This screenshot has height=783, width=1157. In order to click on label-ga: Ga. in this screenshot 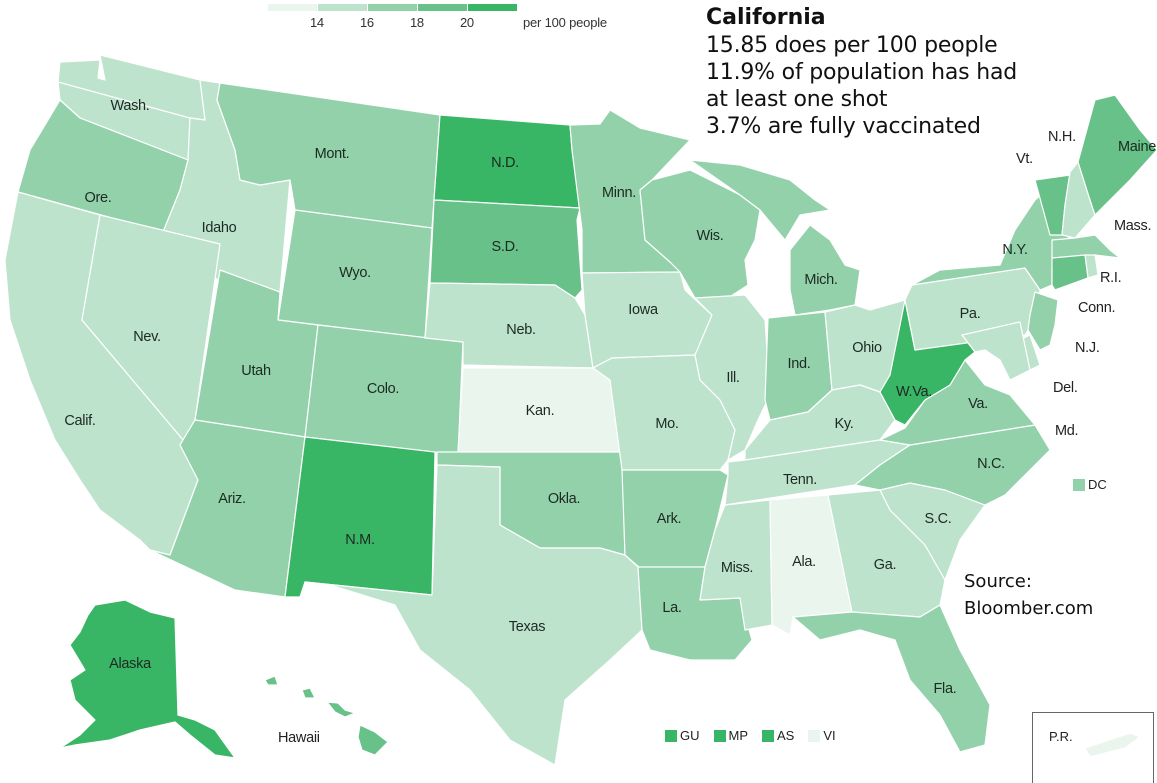, I will do `click(885, 565)`.